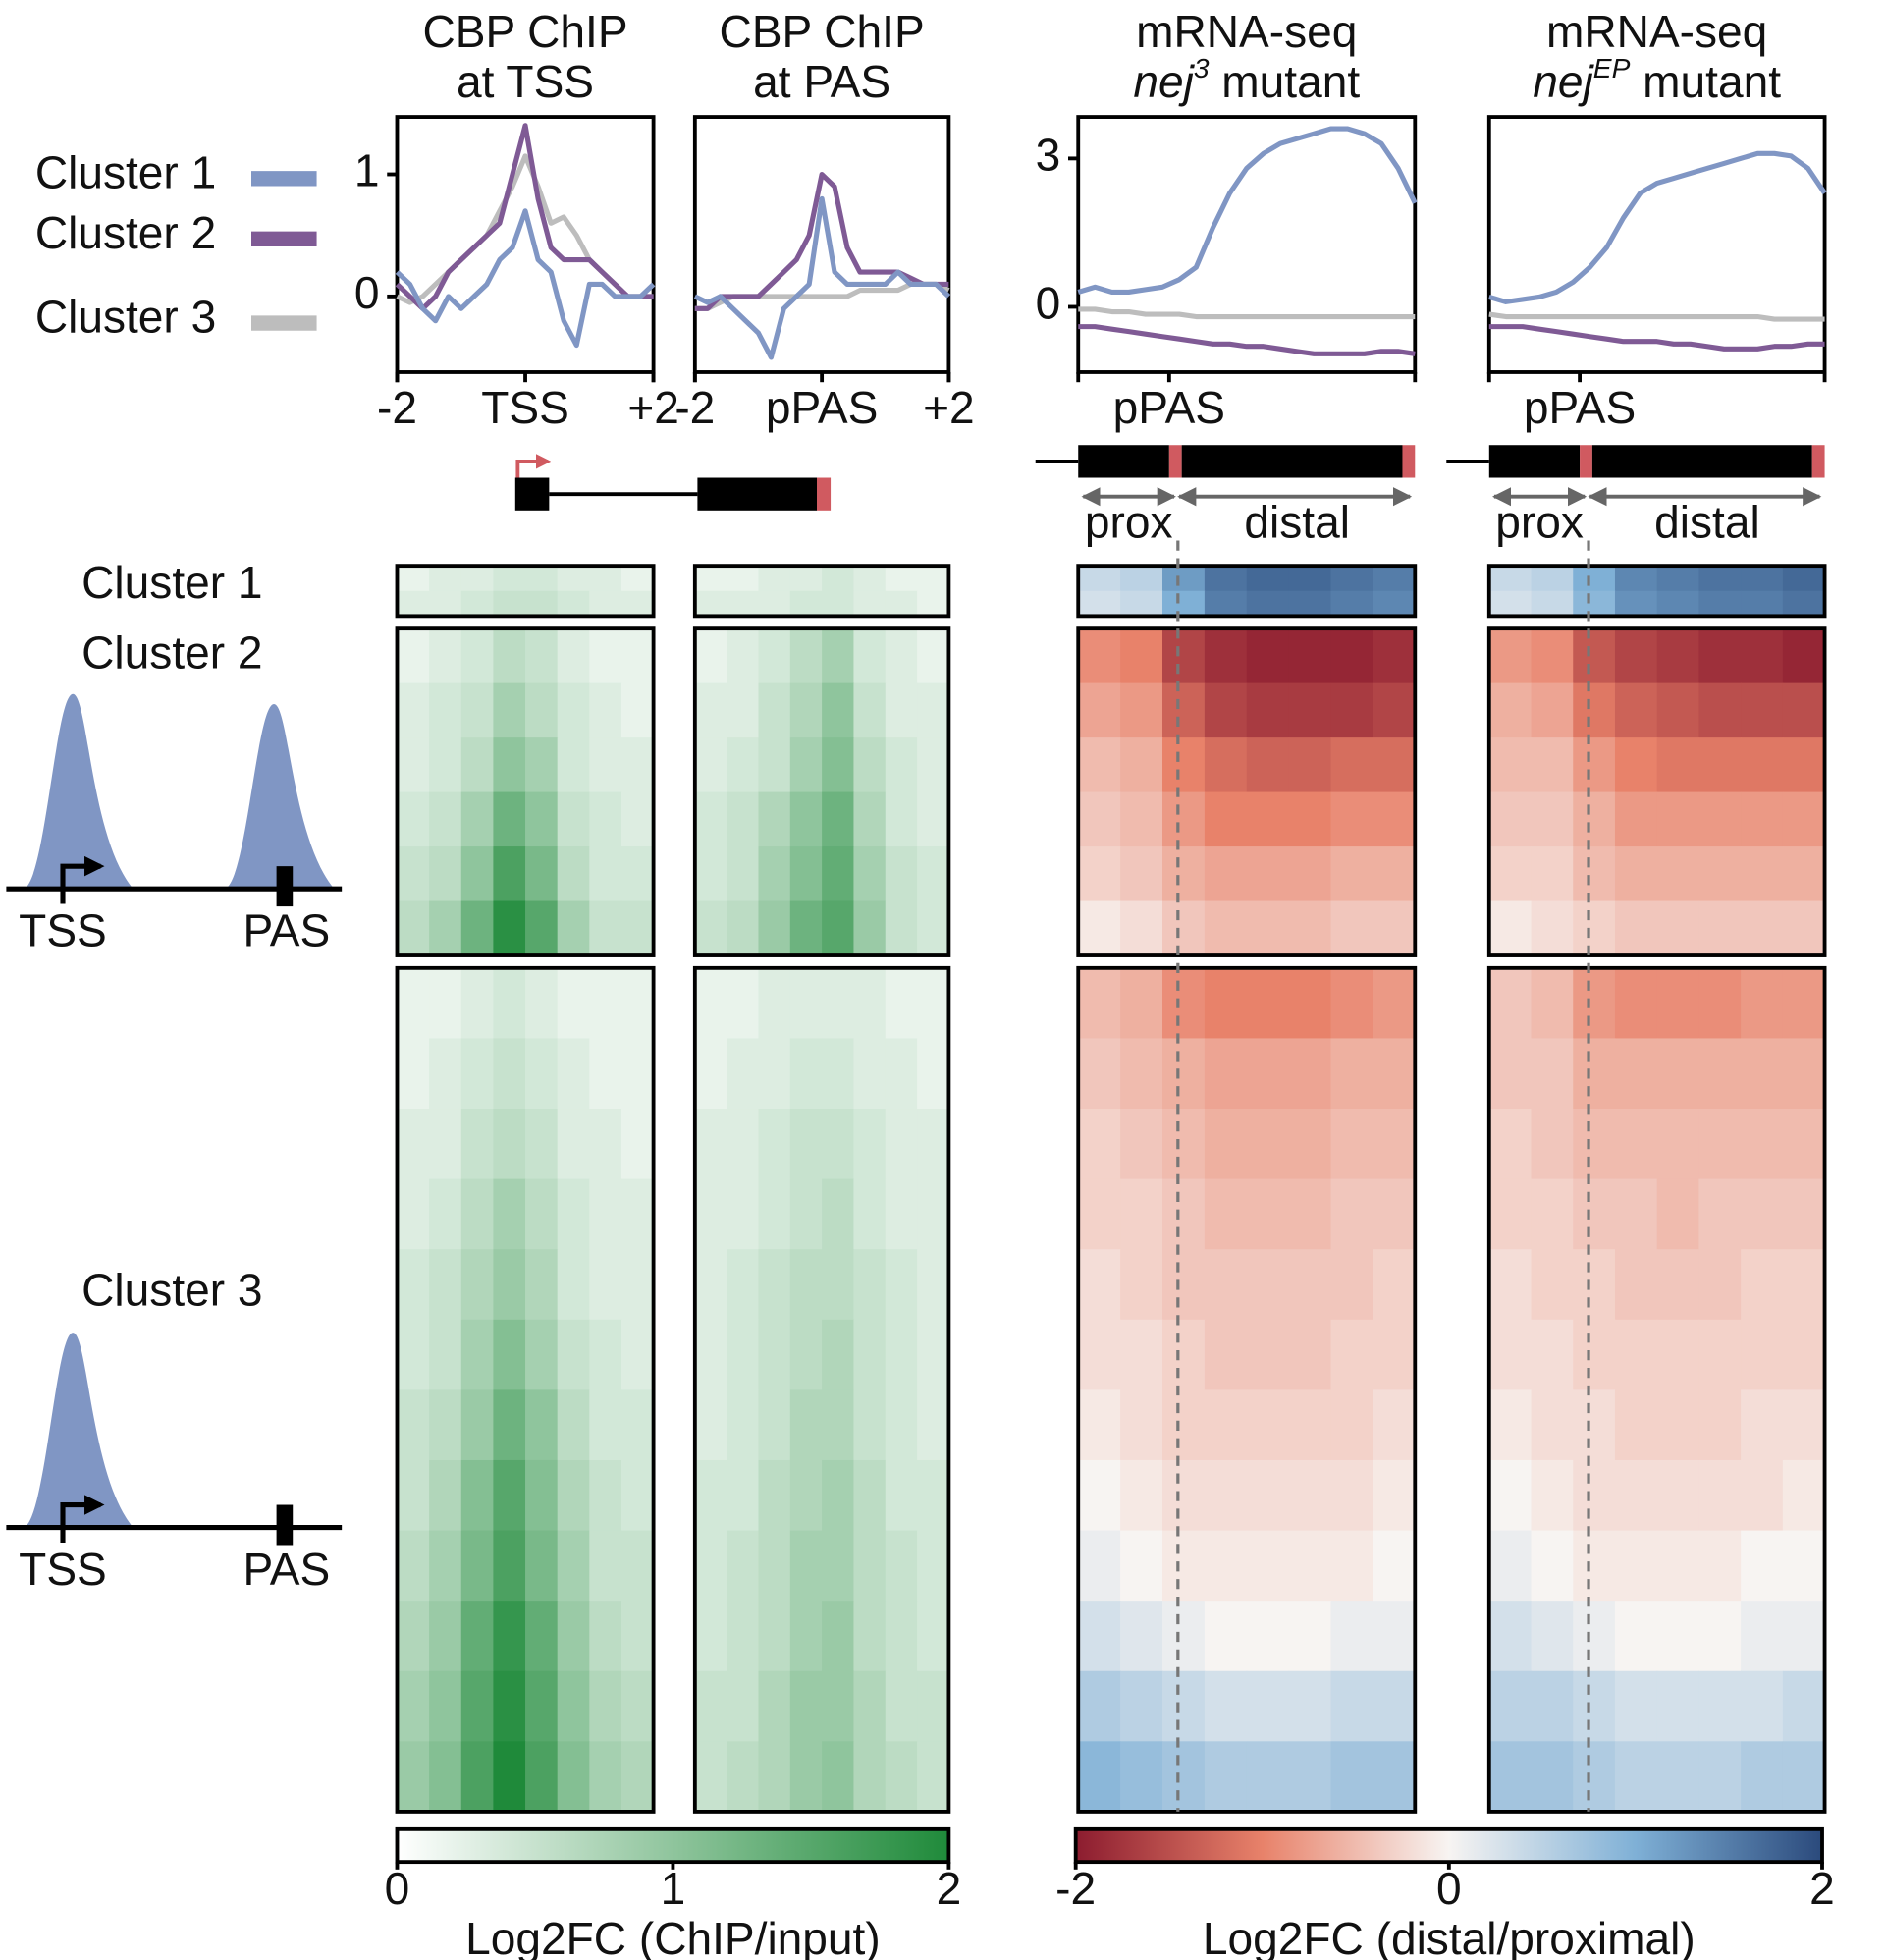  Describe the element at coordinates (367, 170) in the screenshot. I see `y-tick-label: 1` at that location.